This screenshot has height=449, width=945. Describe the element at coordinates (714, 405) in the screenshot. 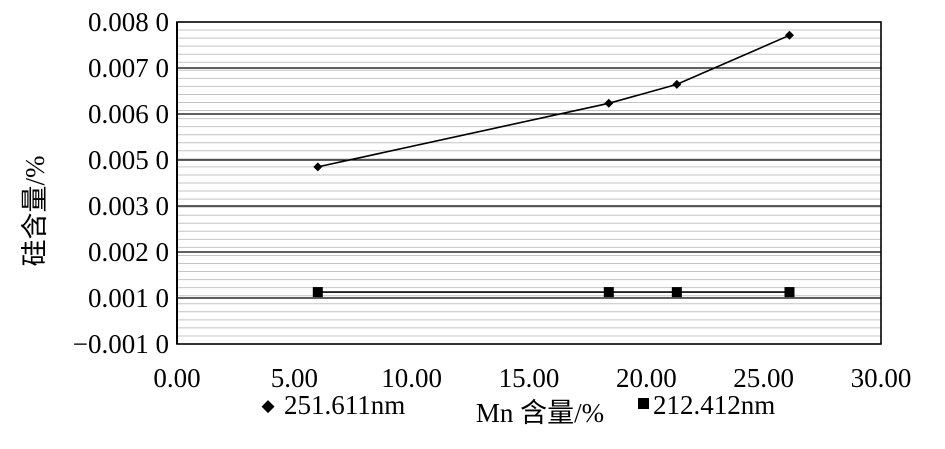

I see `legend-label-series-2: 212.412nm` at that location.